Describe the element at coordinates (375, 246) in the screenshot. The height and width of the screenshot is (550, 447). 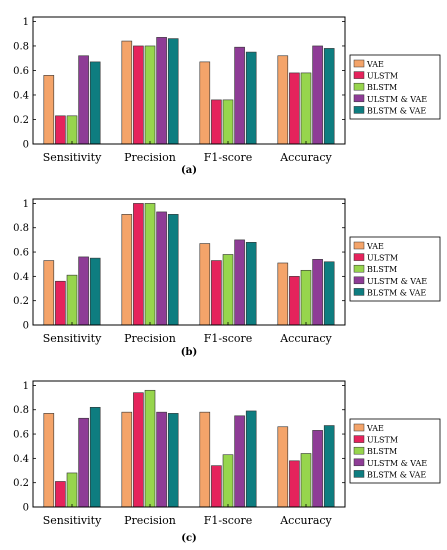
I see `legend-entry: VAE` at that location.